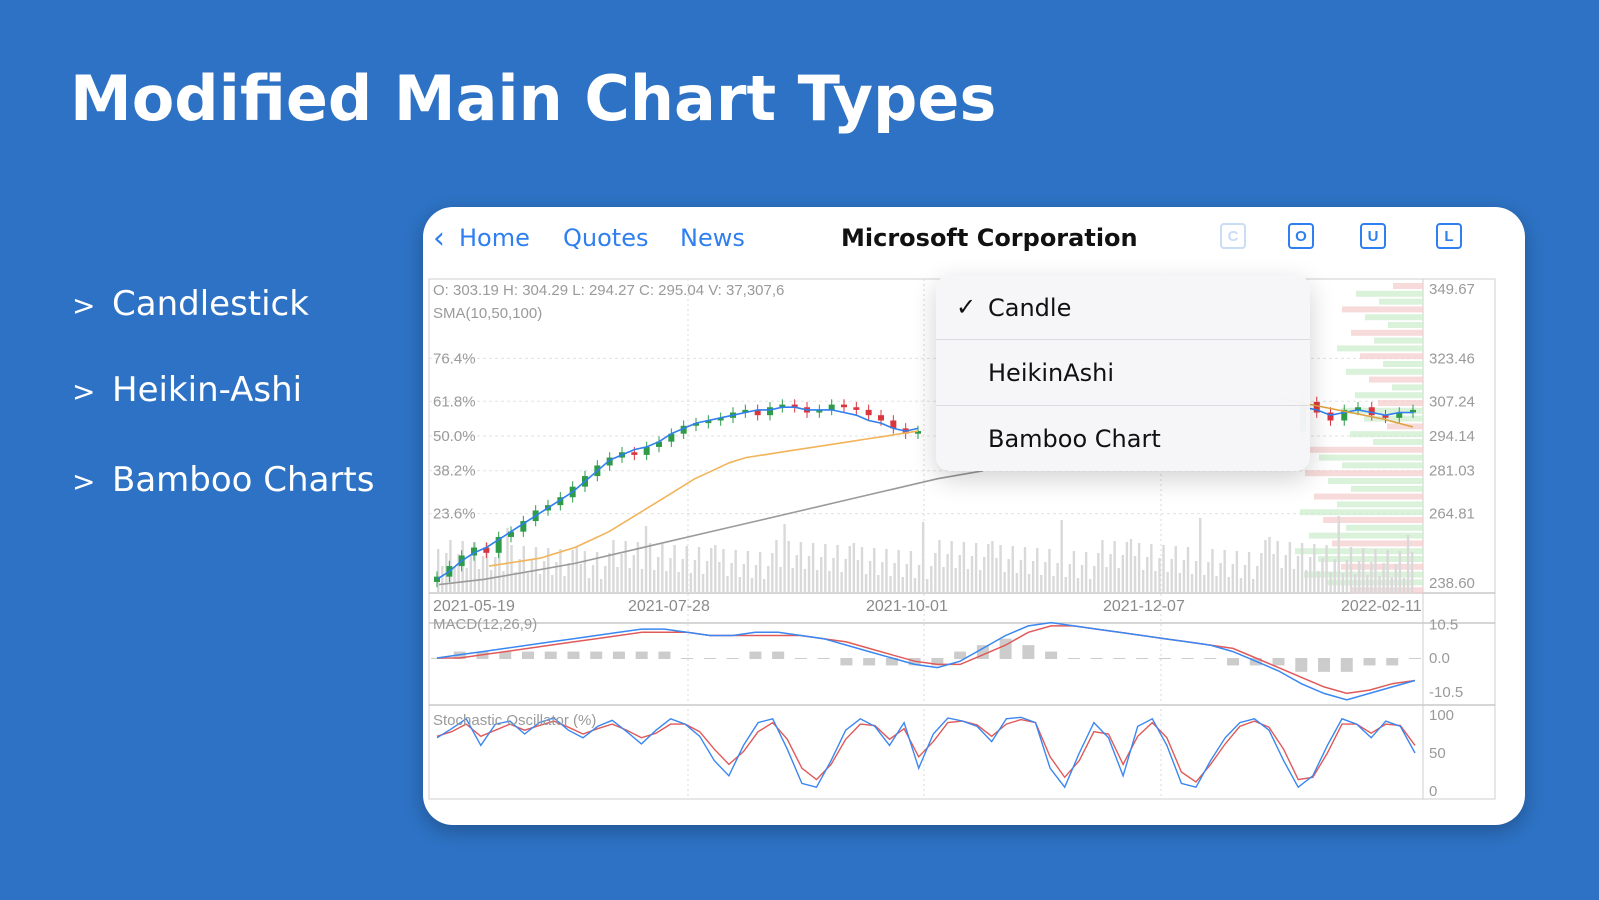 The height and width of the screenshot is (900, 1599). What do you see at coordinates (84, 391) in the screenshot?
I see `feature-marker: >` at bounding box center [84, 391].